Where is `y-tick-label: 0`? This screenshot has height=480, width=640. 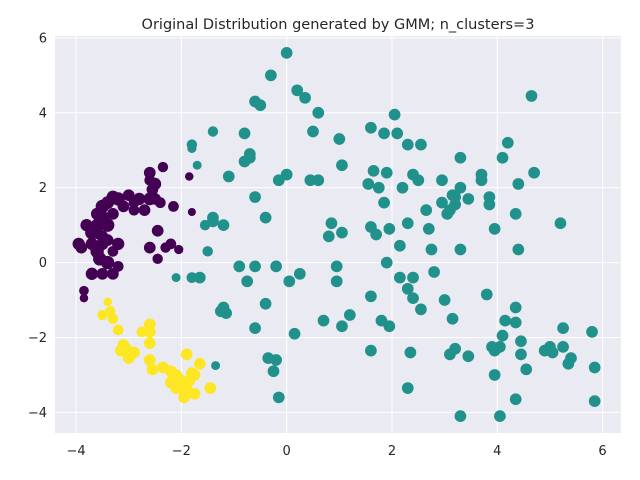
y-tick-label: 0 is located at coordinates (43, 263).